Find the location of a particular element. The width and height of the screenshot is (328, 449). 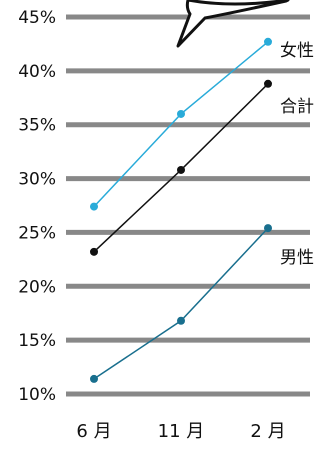

y-tick-label: 25% is located at coordinates (37, 233).